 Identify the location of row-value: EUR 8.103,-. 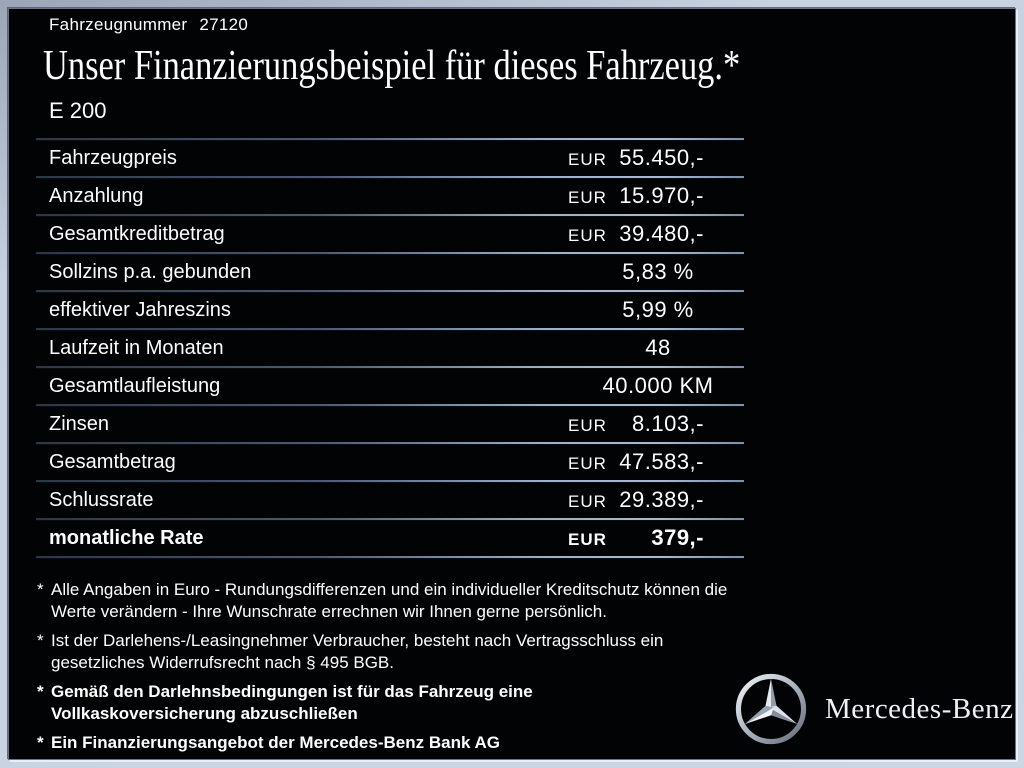
(647, 424).